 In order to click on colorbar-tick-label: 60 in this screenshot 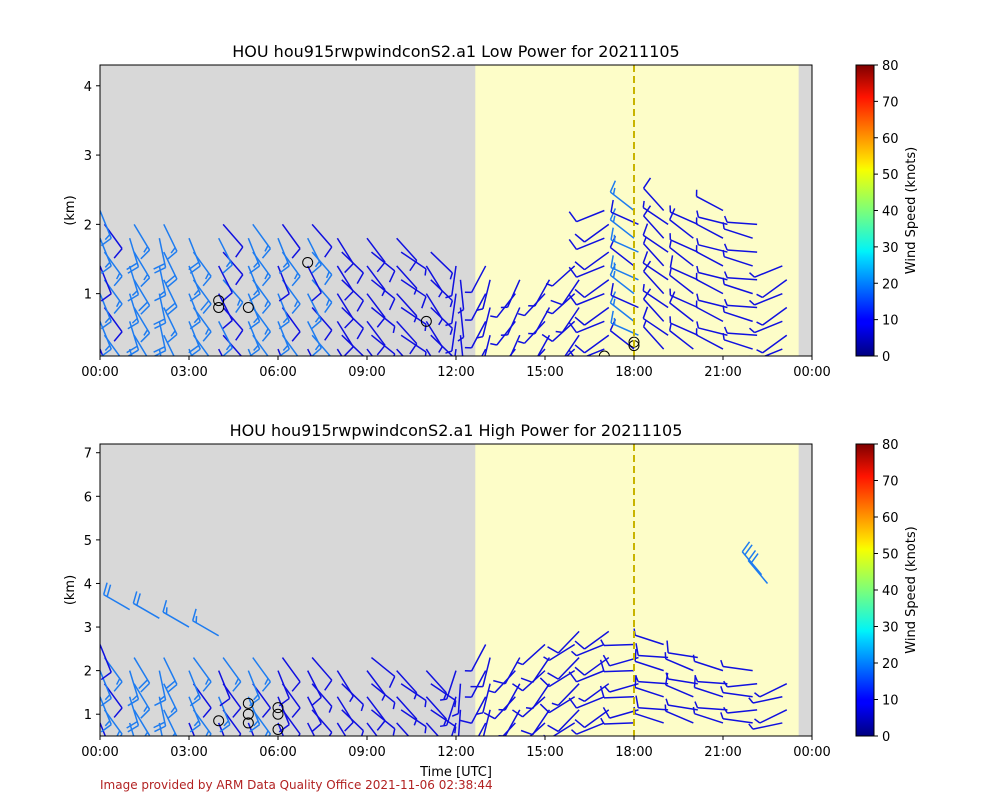, I will do `click(890, 139)`.